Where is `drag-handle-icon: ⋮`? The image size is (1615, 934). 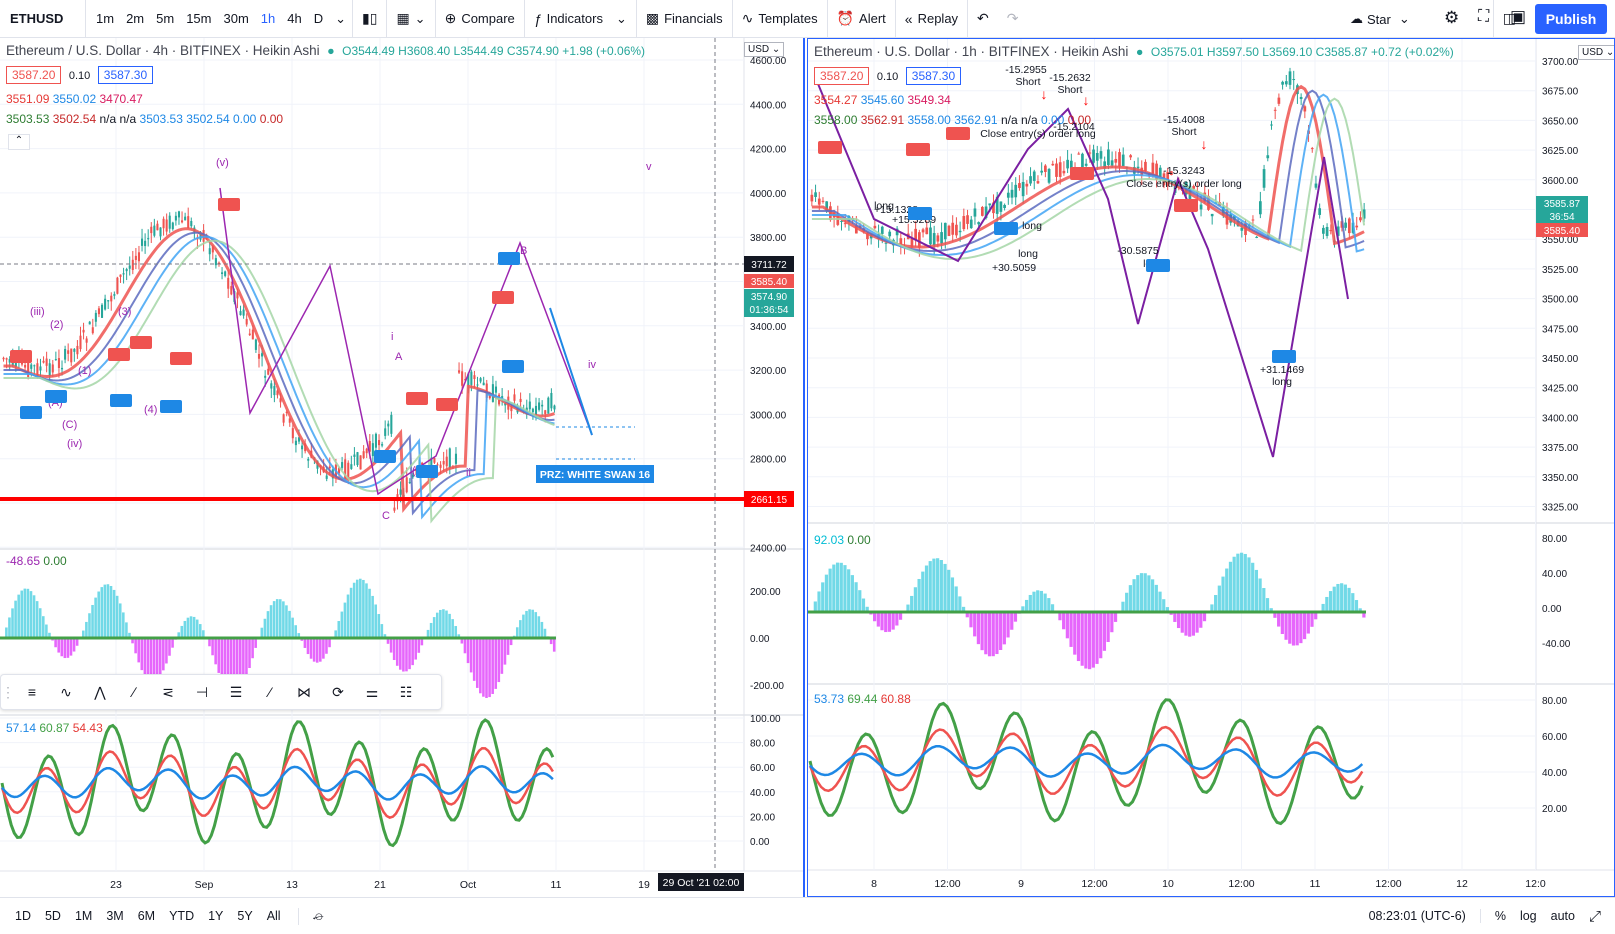 drag-handle-icon: ⋮ is located at coordinates (8, 691).